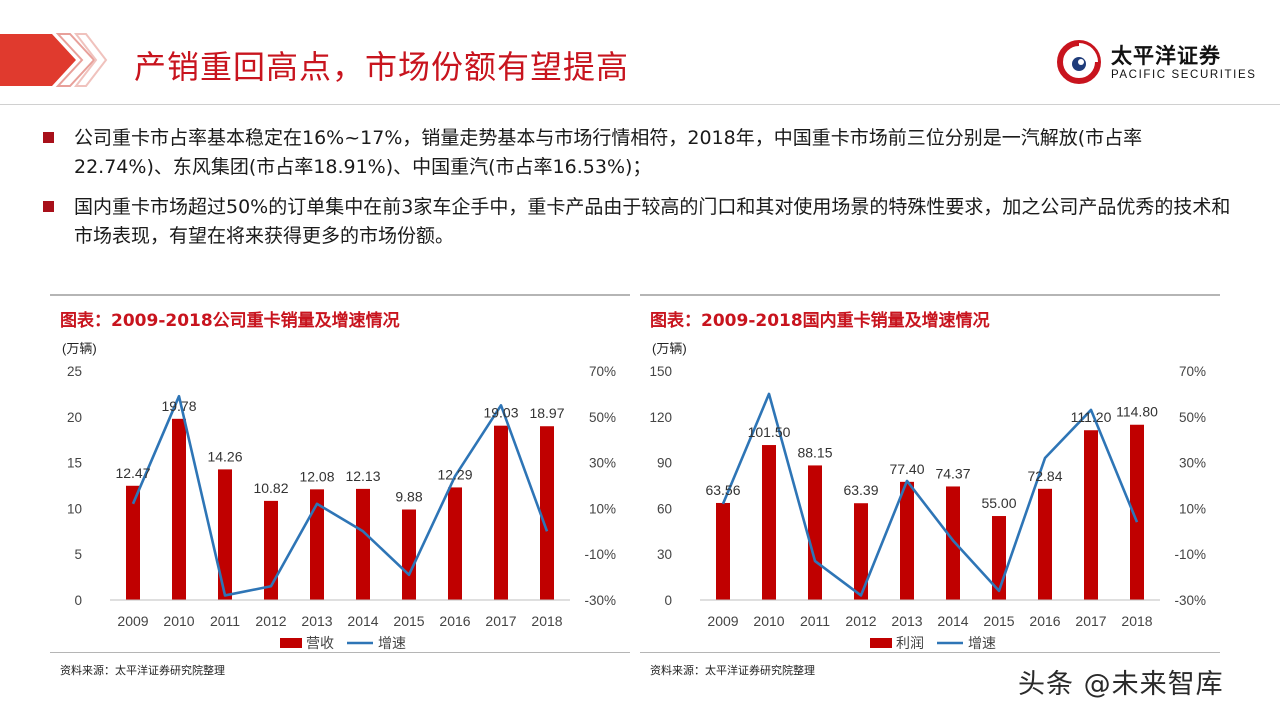 Image resolution: width=1280 pixels, height=720 pixels. I want to click on chart-title: 图表：2009-2018公司重卡销量及增速情况, so click(230, 321).